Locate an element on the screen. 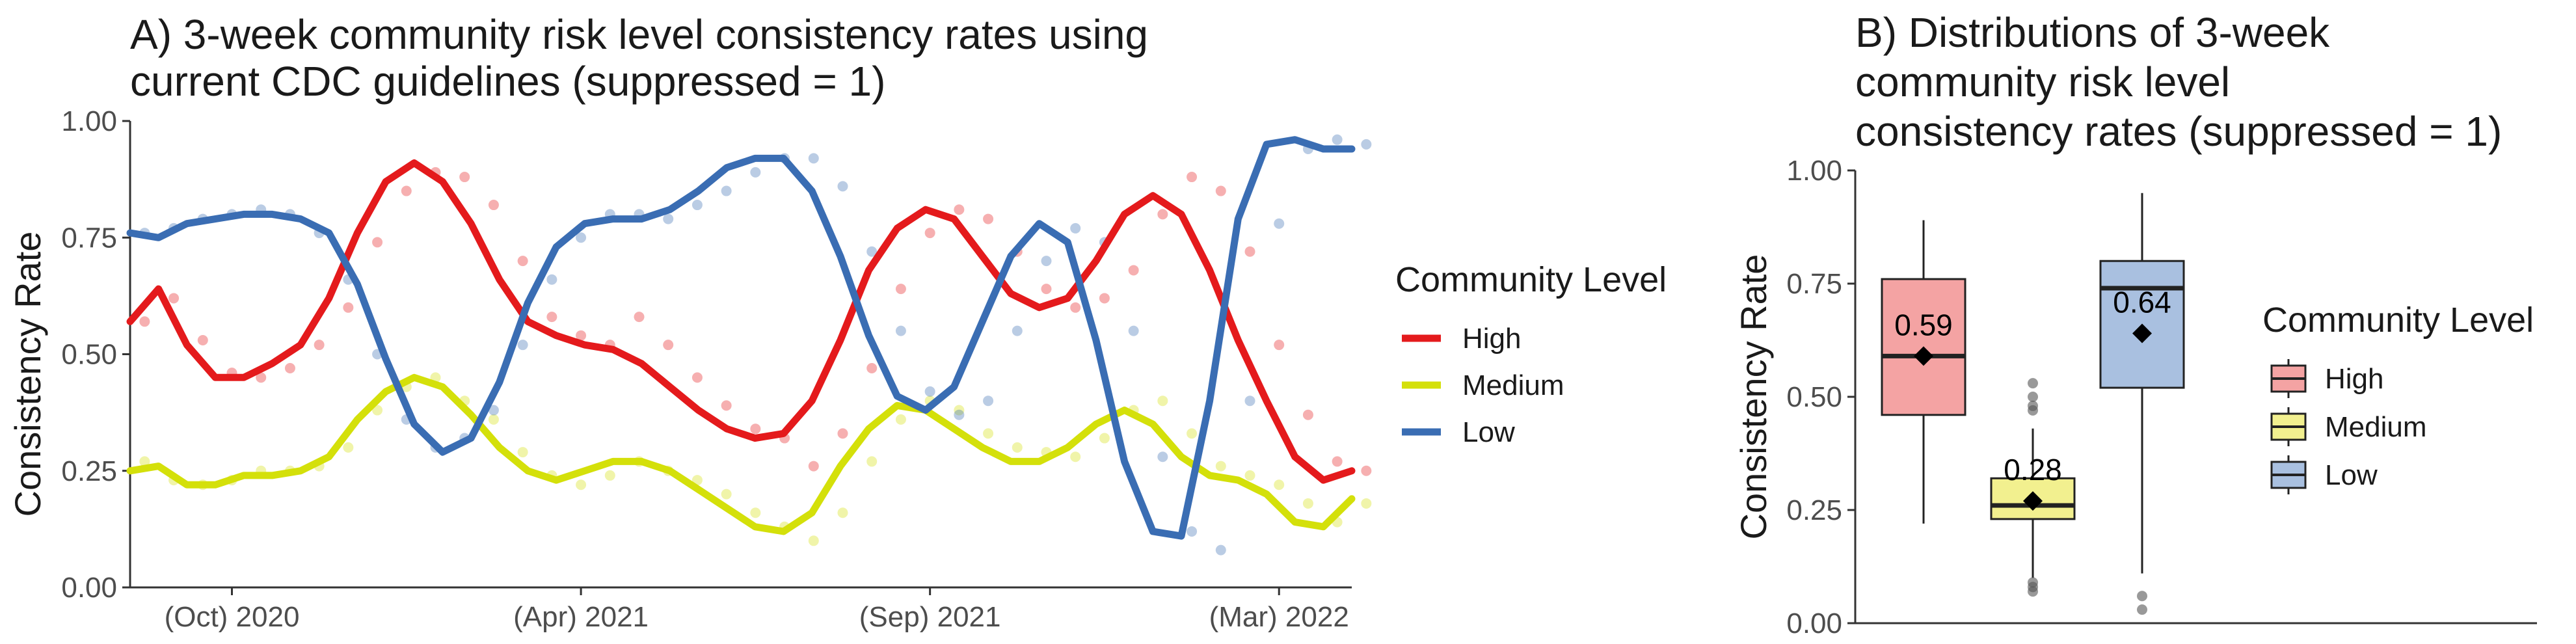 The height and width of the screenshot is (644, 2576). panel-b-title-line2: community risk level is located at coordinates (2043, 82).